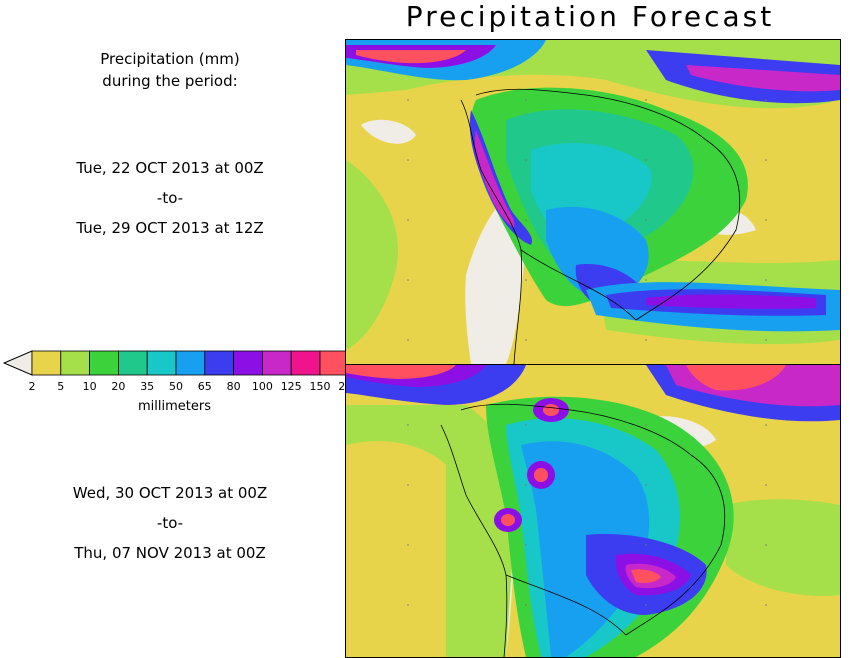 The width and height of the screenshot is (850, 658). What do you see at coordinates (170, 59) in the screenshot?
I see `header-line1: Precipitation (mm)` at bounding box center [170, 59].